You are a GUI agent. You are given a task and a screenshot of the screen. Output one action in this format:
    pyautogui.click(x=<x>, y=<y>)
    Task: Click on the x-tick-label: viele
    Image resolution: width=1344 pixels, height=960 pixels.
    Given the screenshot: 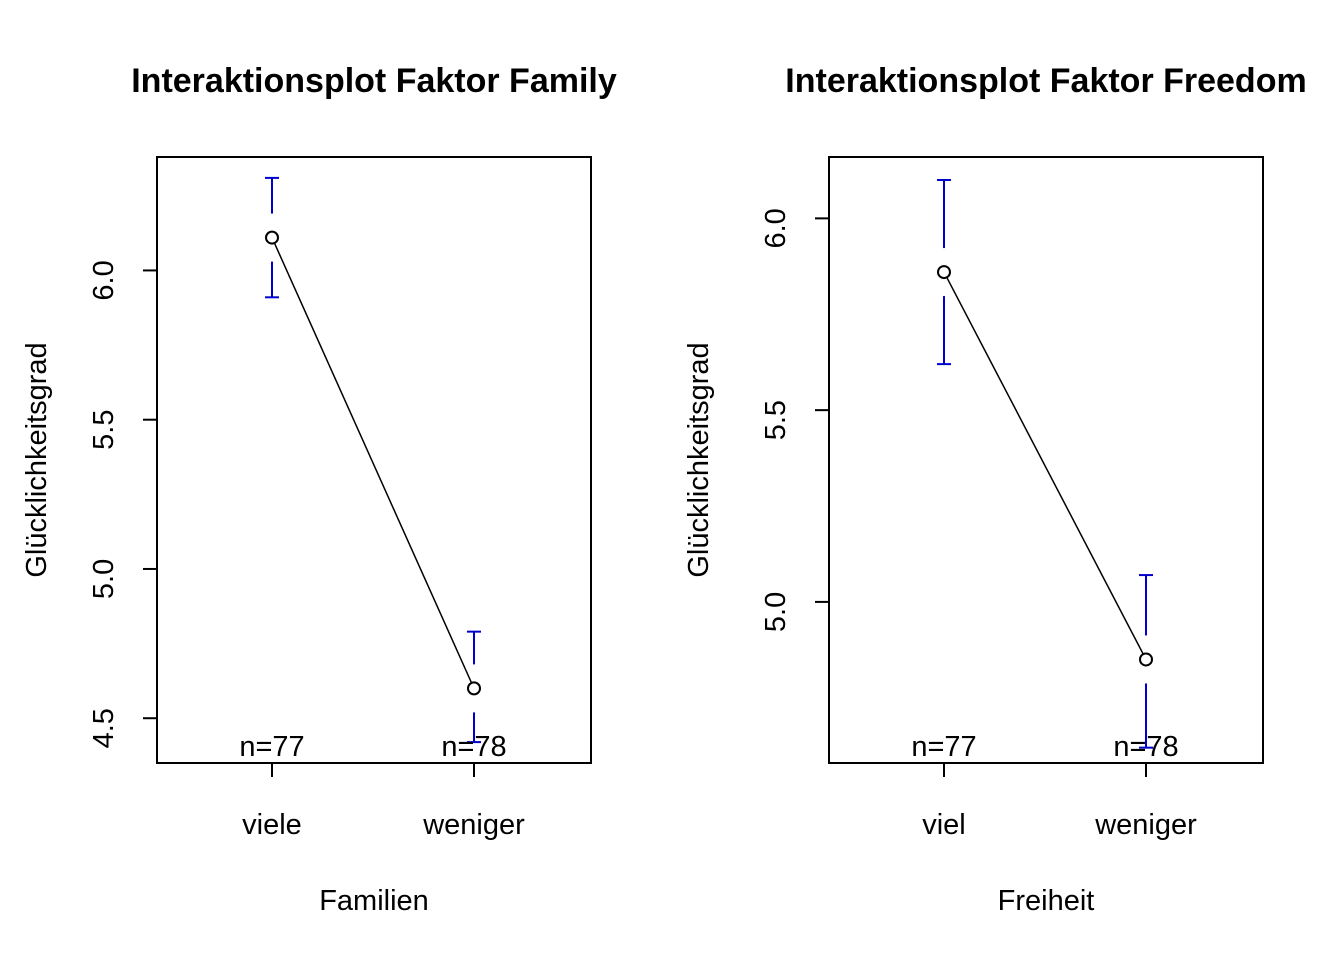 What is the action you would take?
    pyautogui.click(x=272, y=825)
    